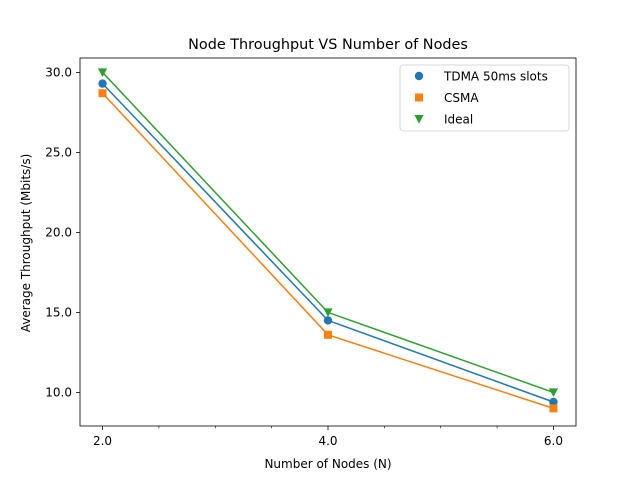 The image size is (640, 480). I want to click on y-tick-label: 25.0, so click(58, 153).